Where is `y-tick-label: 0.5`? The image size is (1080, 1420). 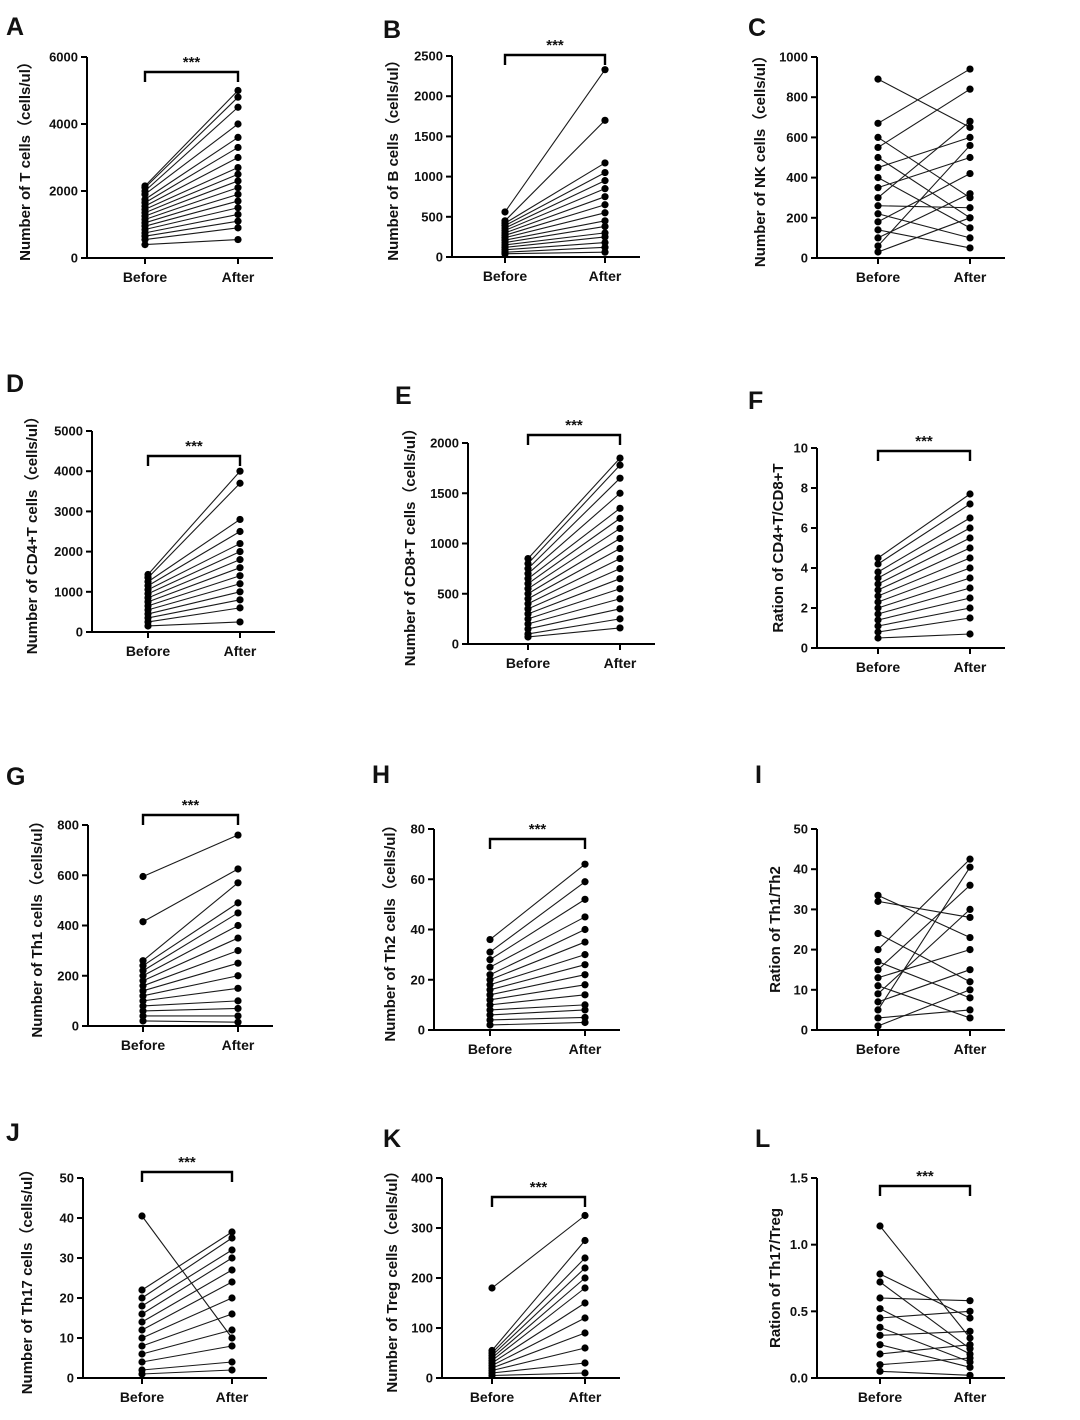 y-tick-label: 0.5 is located at coordinates (799, 1311).